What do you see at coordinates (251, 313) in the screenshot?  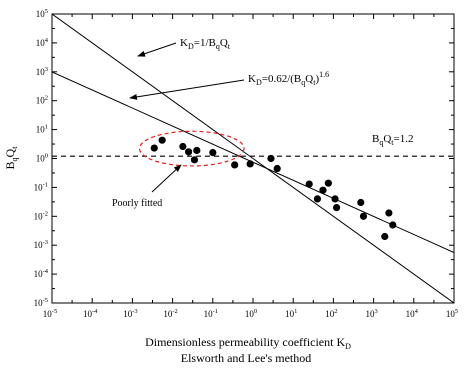 I see `x-tick-label: 10⁰` at bounding box center [251, 313].